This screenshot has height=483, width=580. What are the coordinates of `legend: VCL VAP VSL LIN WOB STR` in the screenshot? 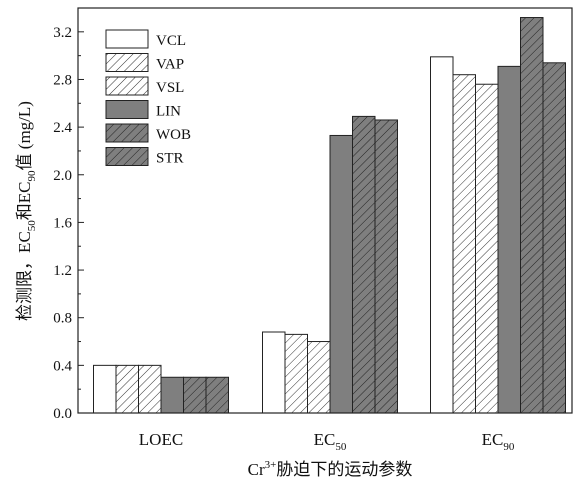 It's located at (148, 98).